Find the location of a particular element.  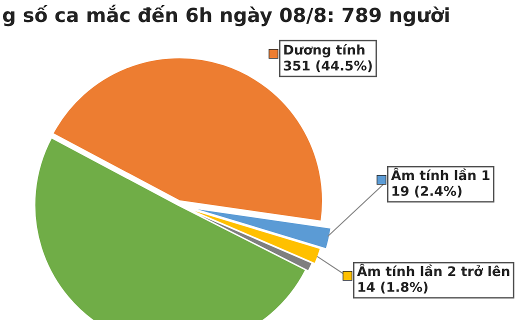

legend-label: Dương tính is located at coordinates (324, 51).